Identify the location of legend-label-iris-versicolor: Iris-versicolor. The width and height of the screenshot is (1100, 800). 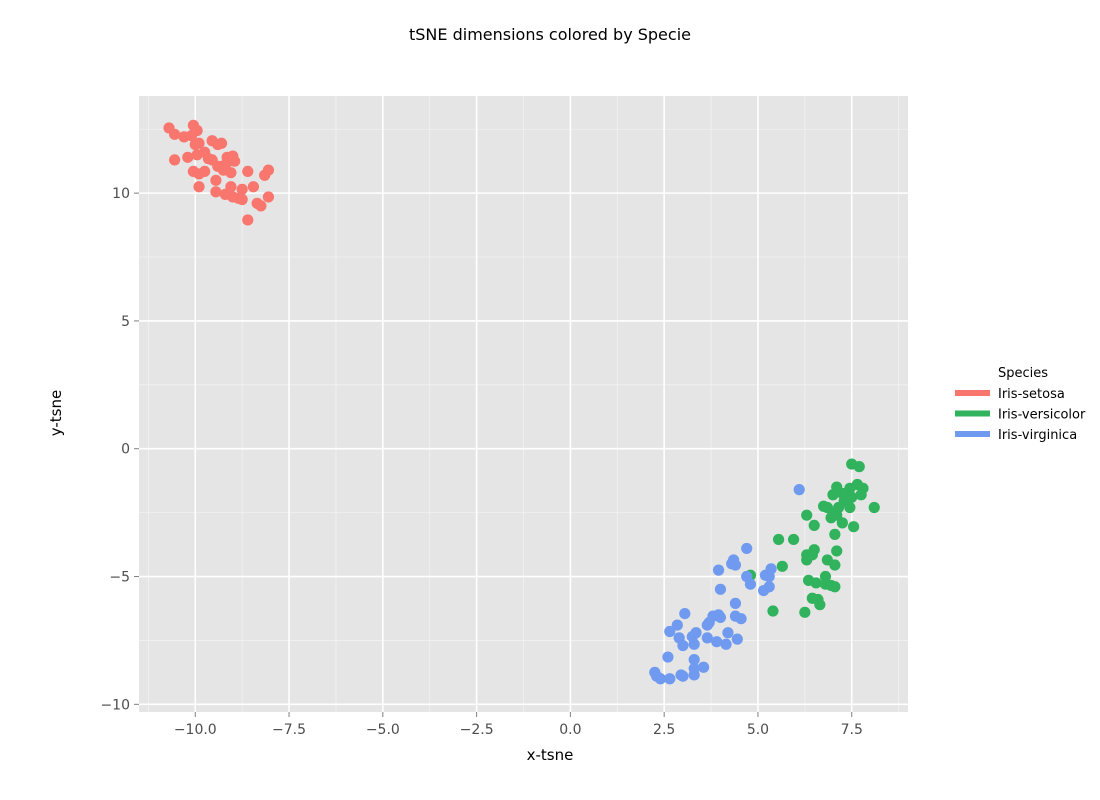
(1042, 415).